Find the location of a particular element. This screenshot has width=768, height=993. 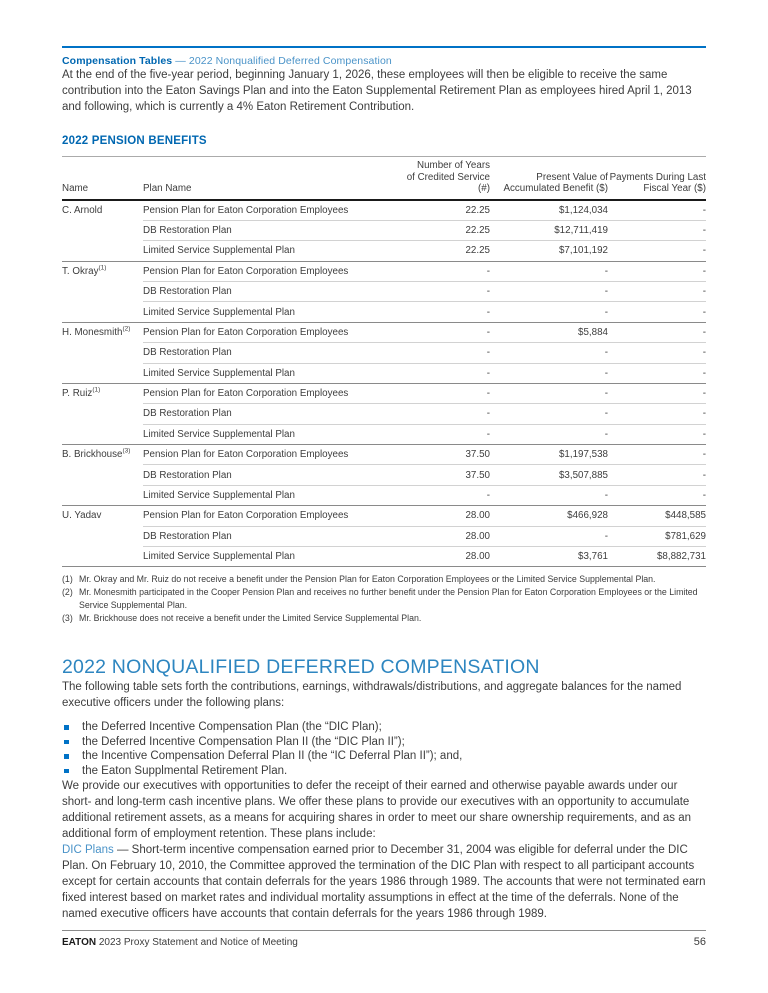

present-value-cell: $3,761 is located at coordinates (549, 557).